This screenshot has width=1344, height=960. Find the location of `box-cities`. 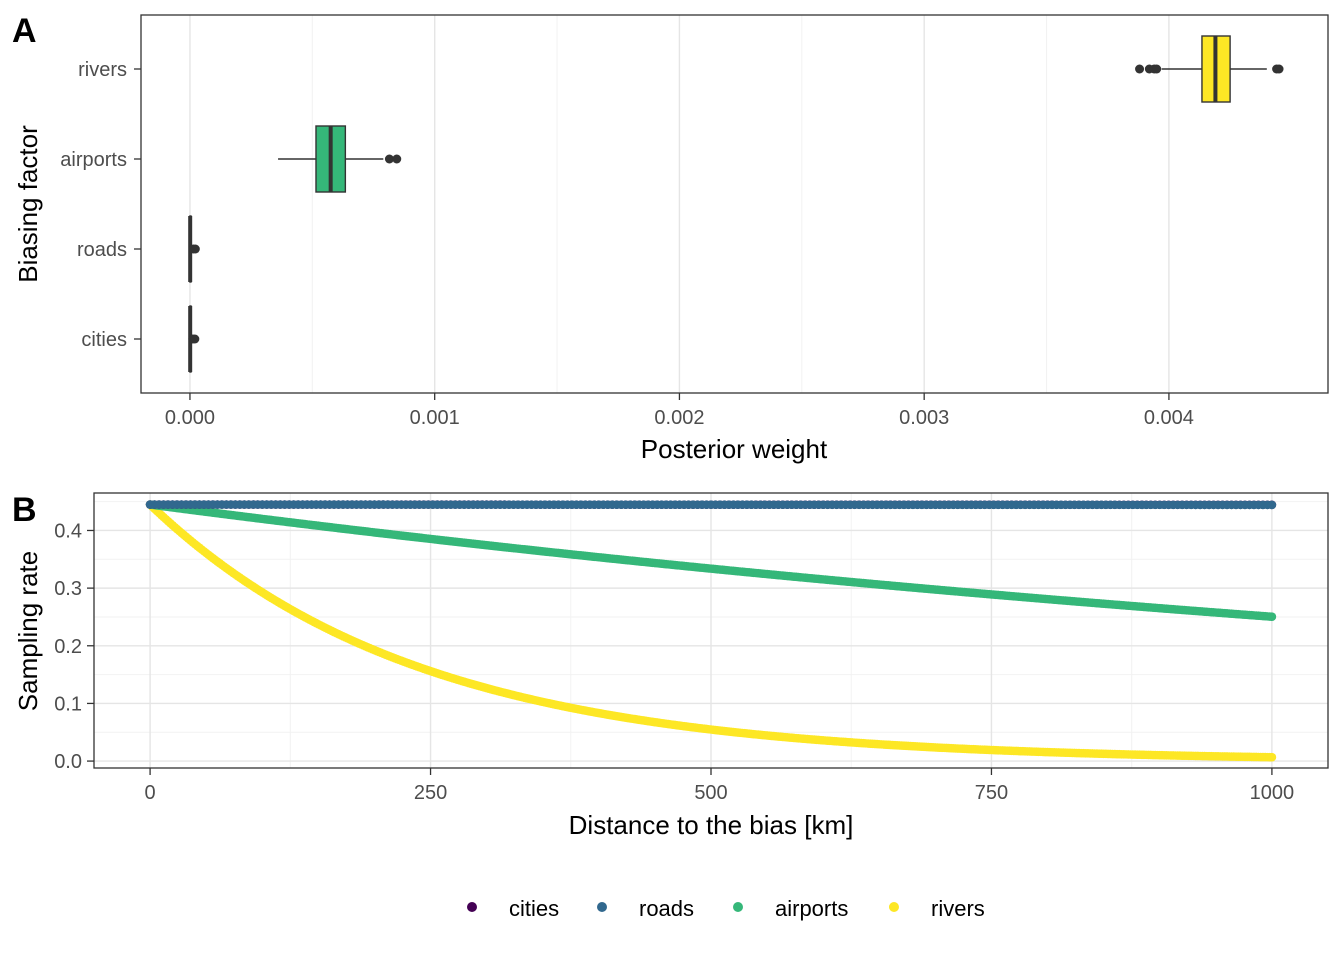

box-cities is located at coordinates (194, 339).